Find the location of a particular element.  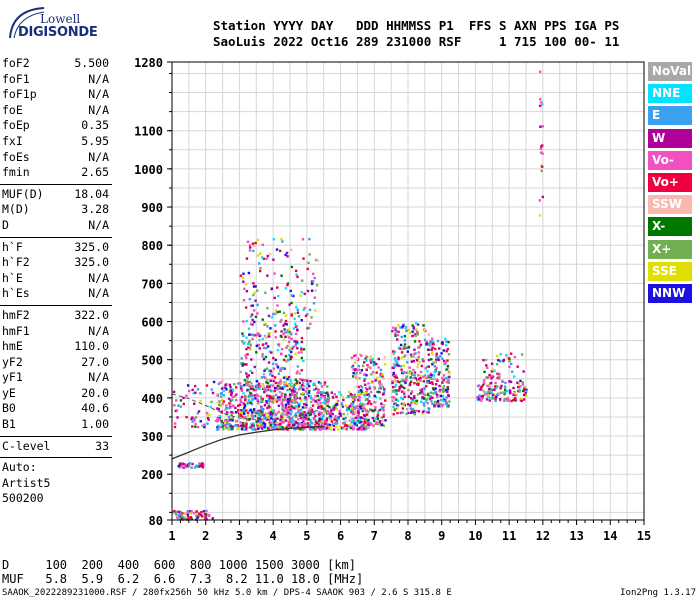

y-tick-label: 1280 is located at coordinates (148, 63).